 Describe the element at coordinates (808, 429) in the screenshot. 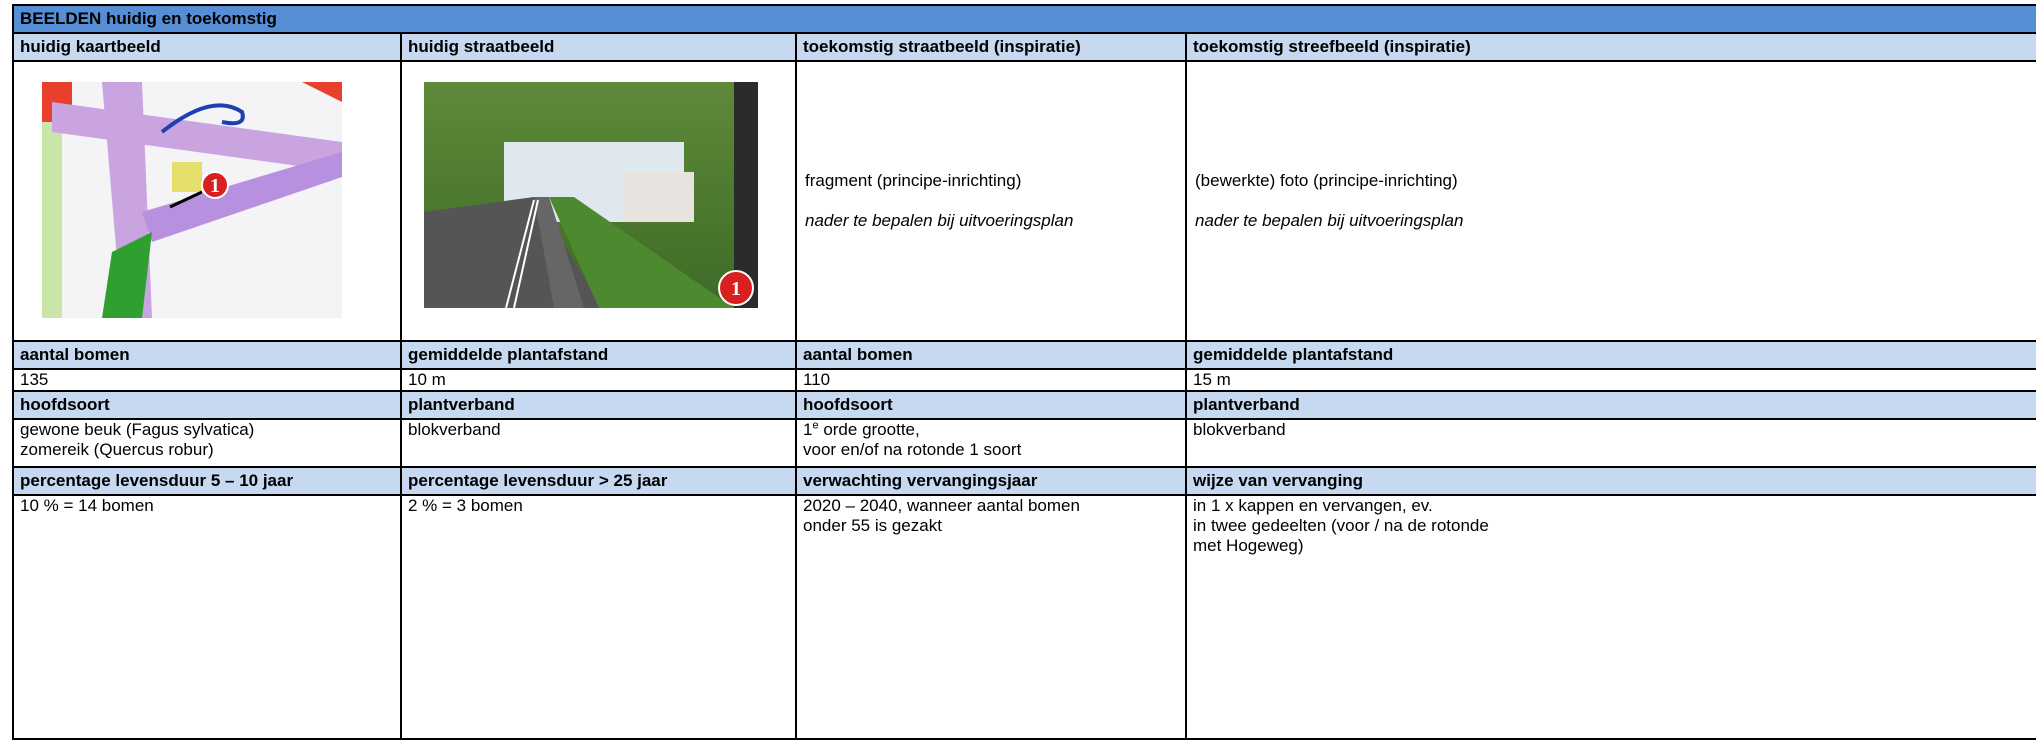

I see `text: 1` at that location.